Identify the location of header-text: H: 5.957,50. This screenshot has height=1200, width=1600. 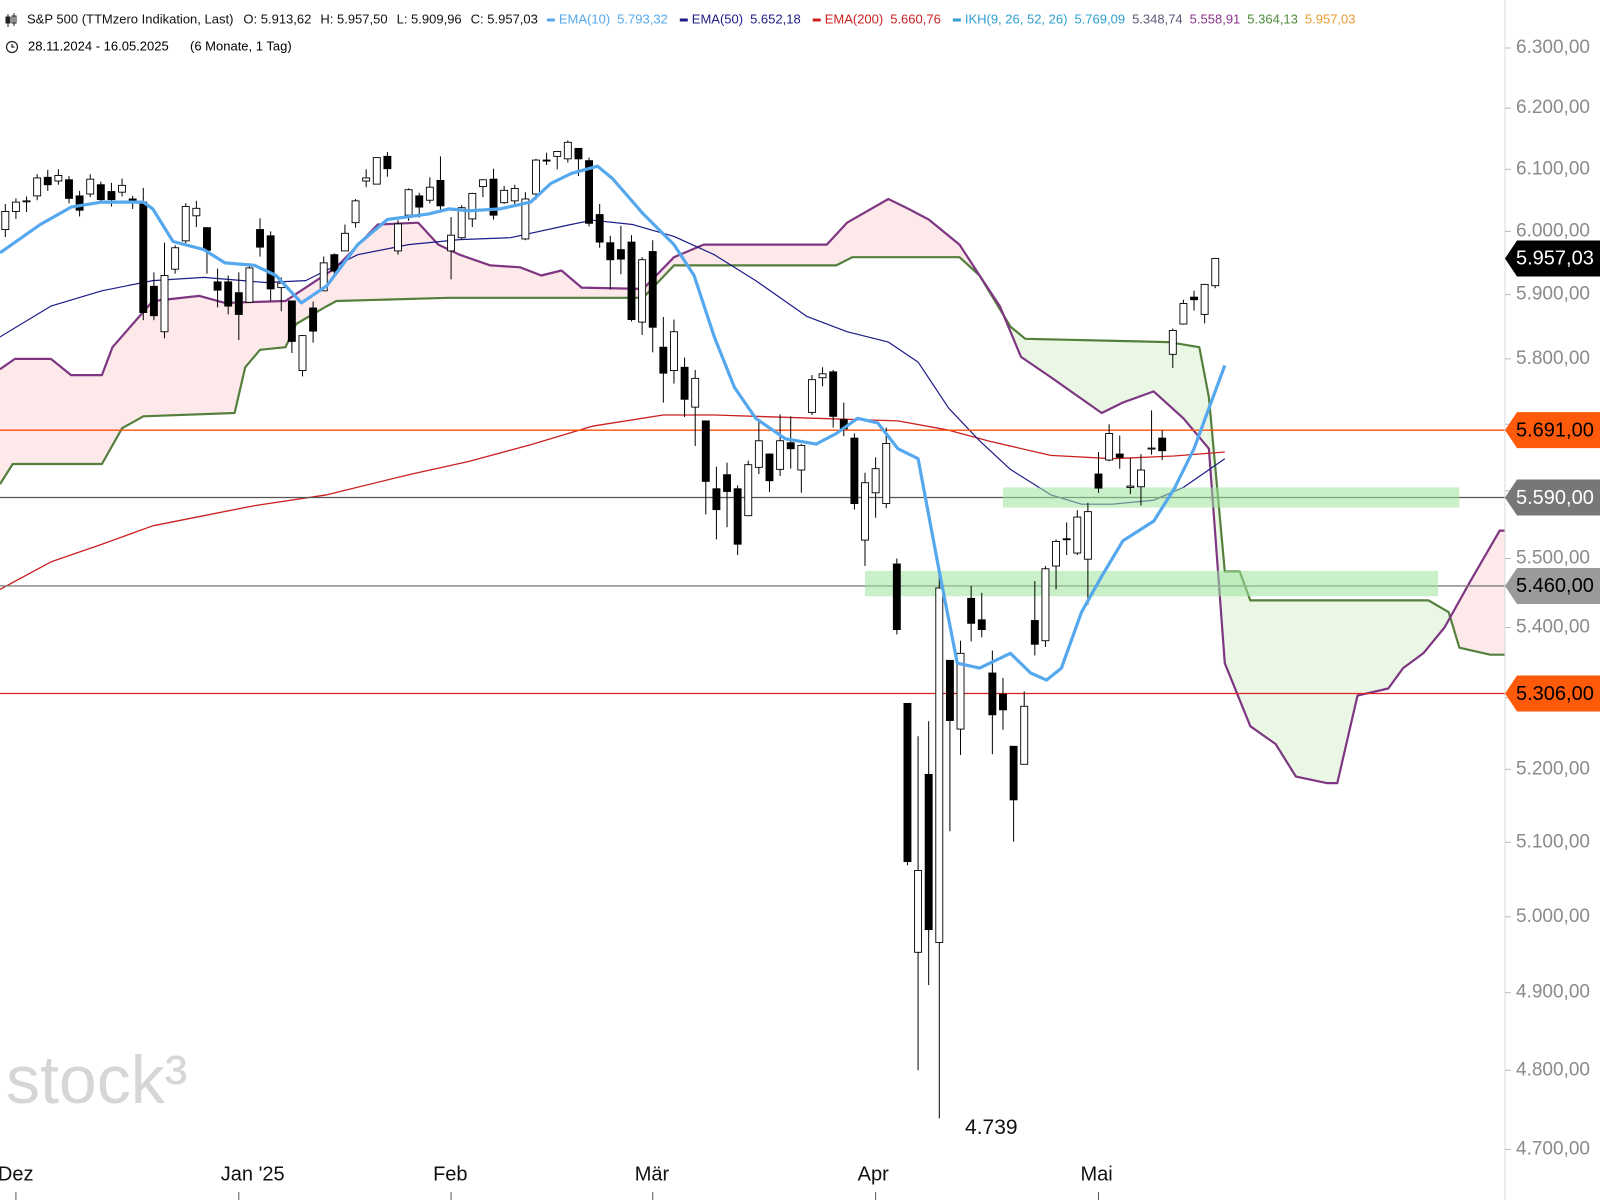
(353, 18).